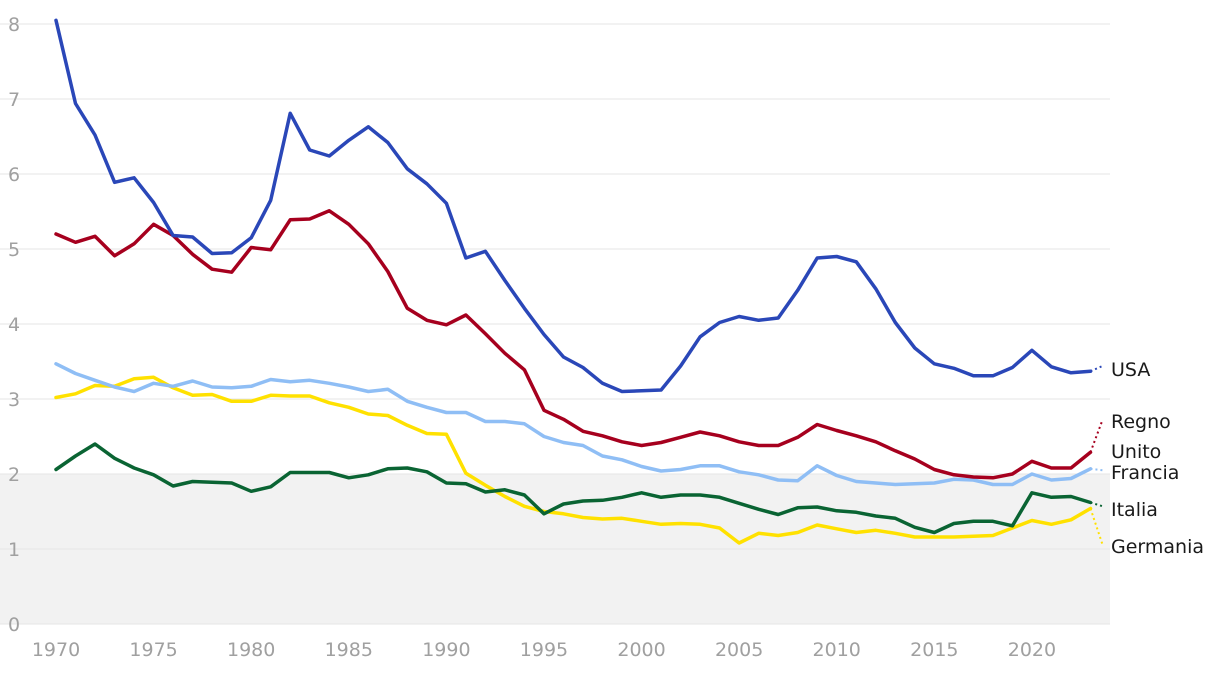 This screenshot has height=676, width=1220. What do you see at coordinates (1134, 510) in the screenshot?
I see `series-label-italia: Italia` at bounding box center [1134, 510].